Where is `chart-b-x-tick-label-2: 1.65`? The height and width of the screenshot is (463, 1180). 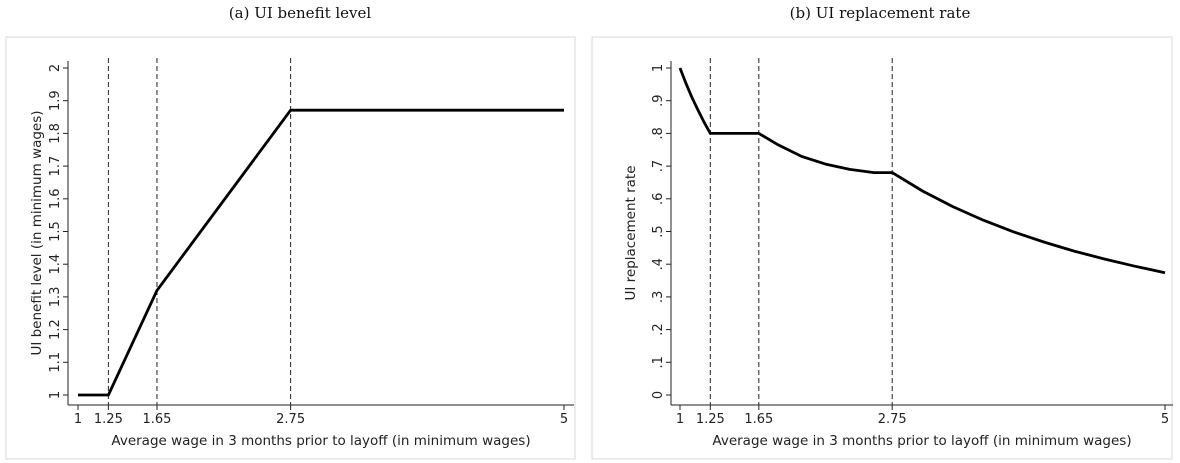
chart-b-x-tick-label-2: 1.65 is located at coordinates (758, 419).